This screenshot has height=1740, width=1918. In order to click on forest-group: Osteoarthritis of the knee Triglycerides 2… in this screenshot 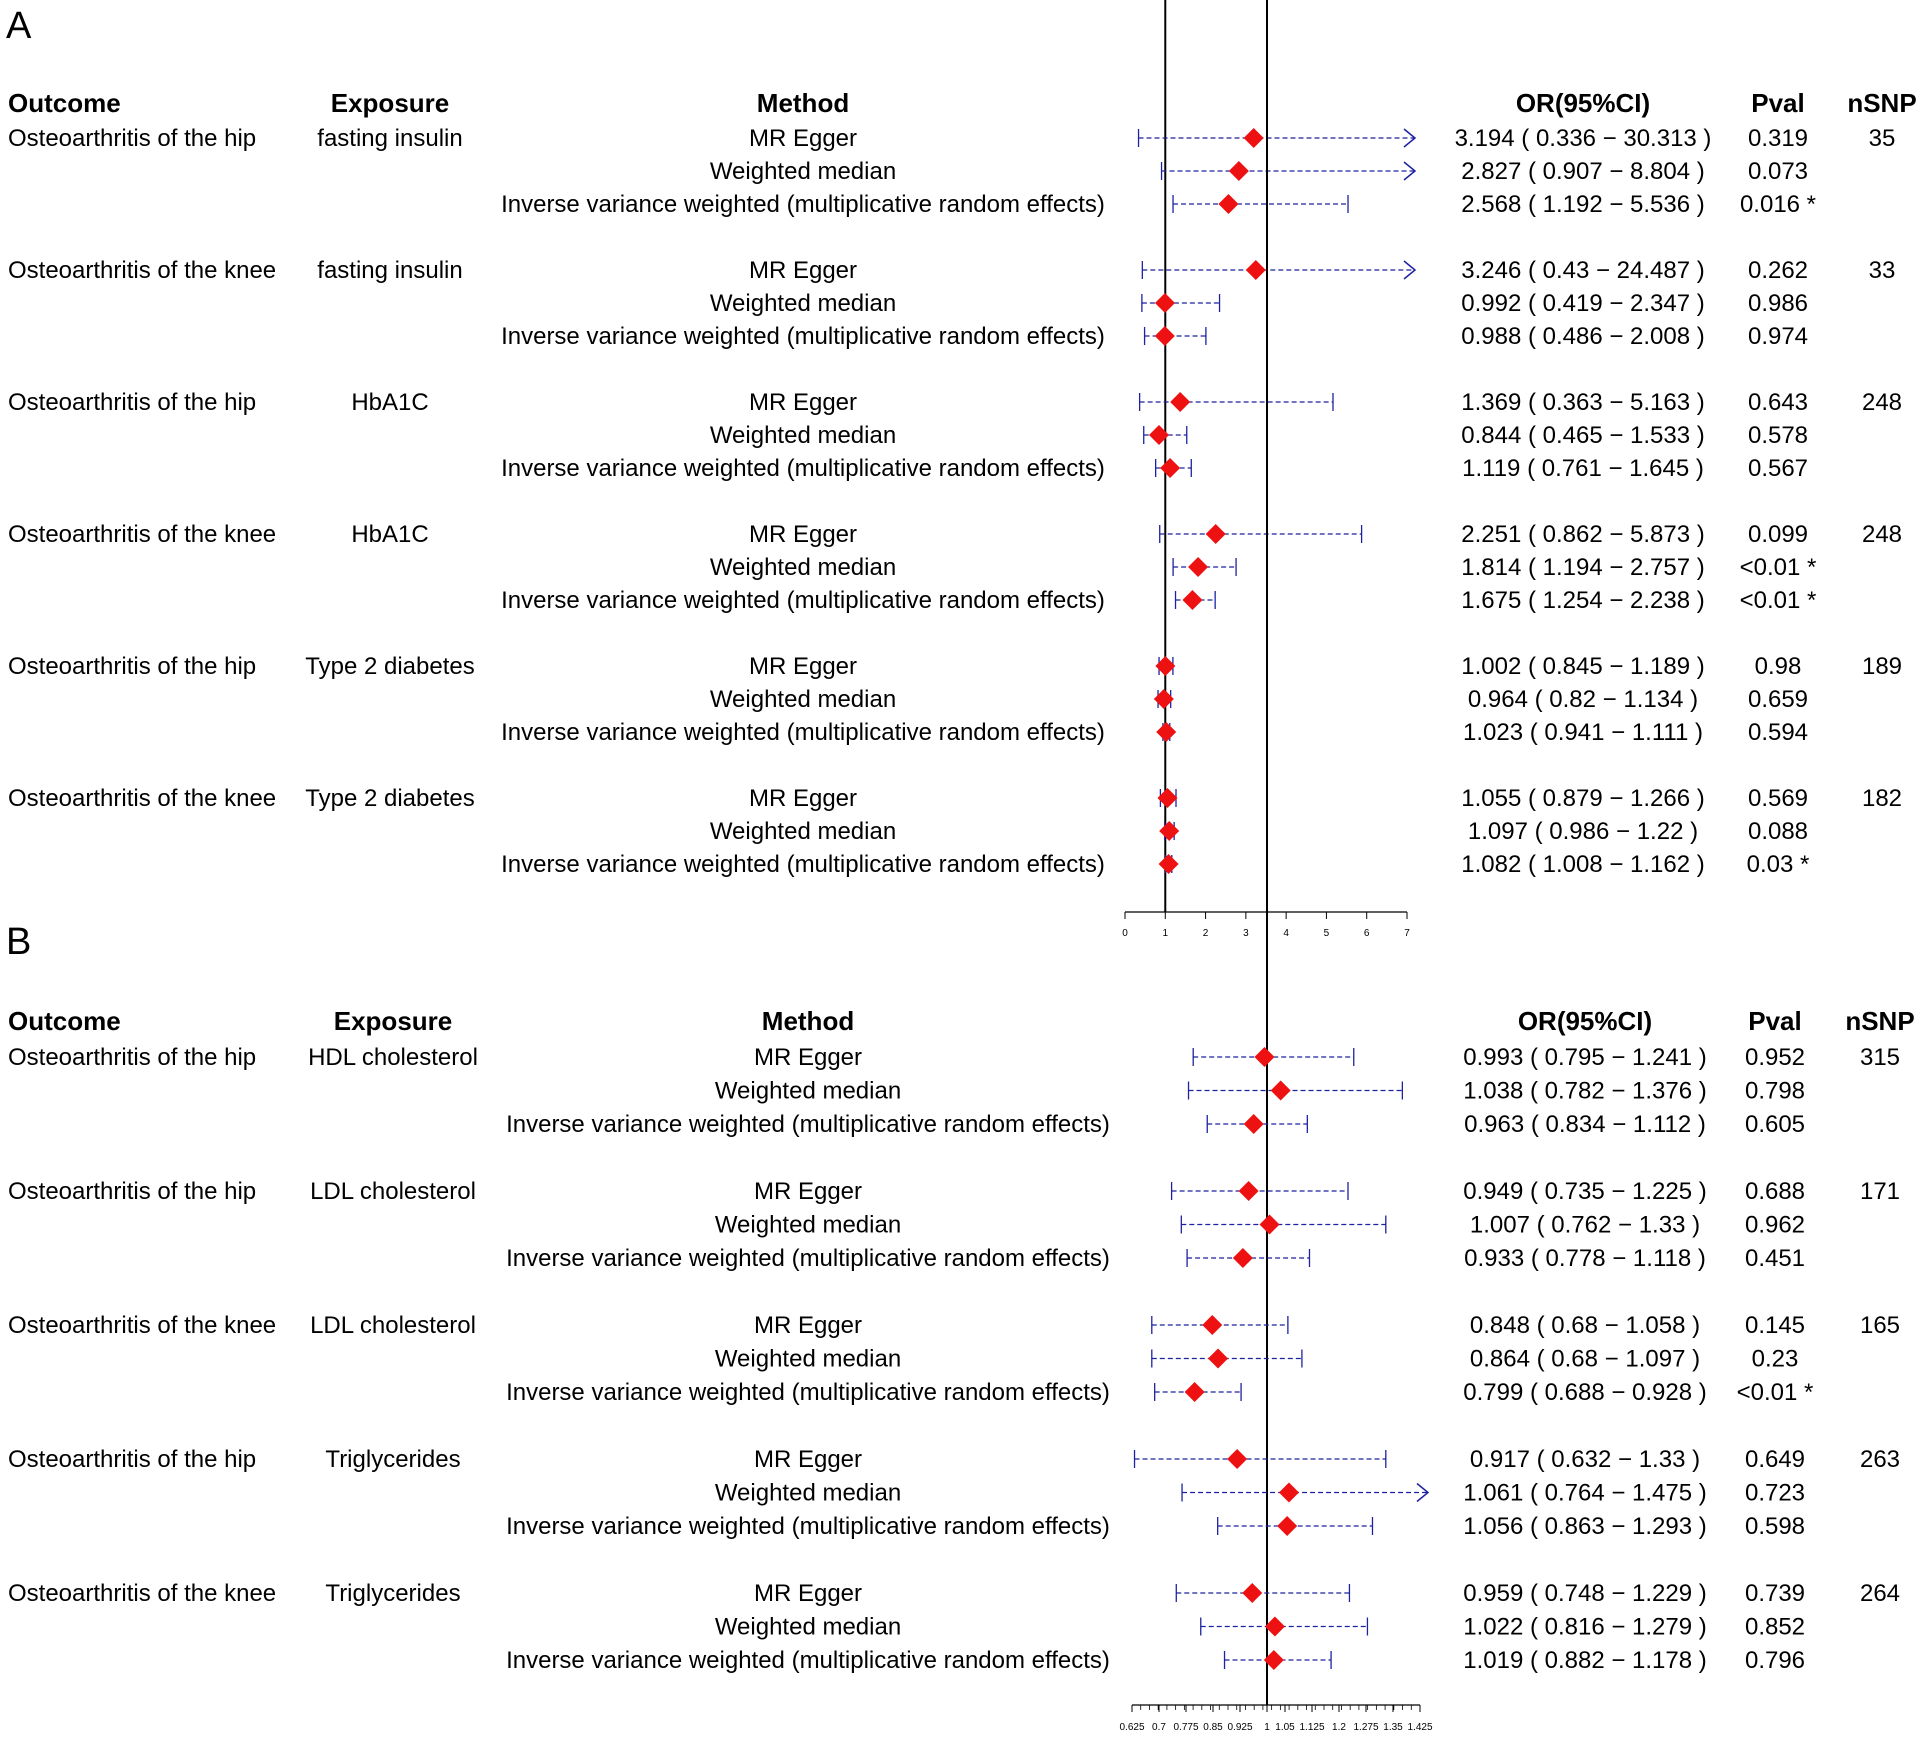, I will do `click(954, 1627)`.